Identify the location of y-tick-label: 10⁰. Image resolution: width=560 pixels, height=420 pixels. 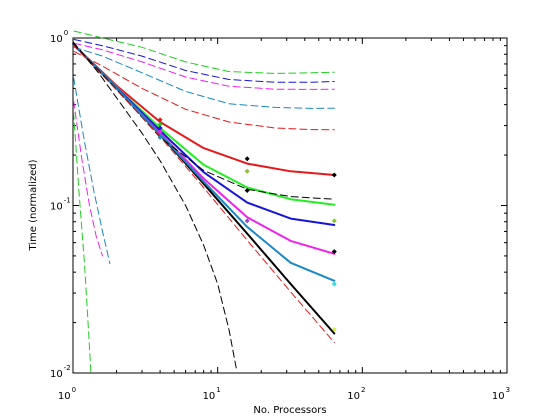
(59, 37).